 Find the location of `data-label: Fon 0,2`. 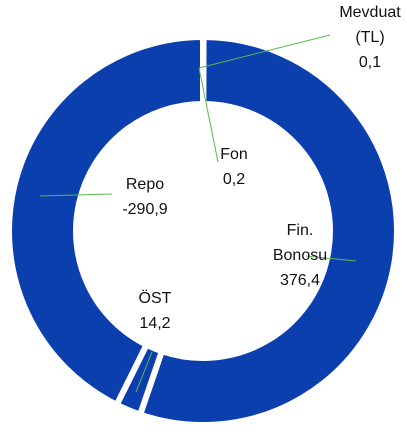

data-label: Fon 0,2 is located at coordinates (234, 167).